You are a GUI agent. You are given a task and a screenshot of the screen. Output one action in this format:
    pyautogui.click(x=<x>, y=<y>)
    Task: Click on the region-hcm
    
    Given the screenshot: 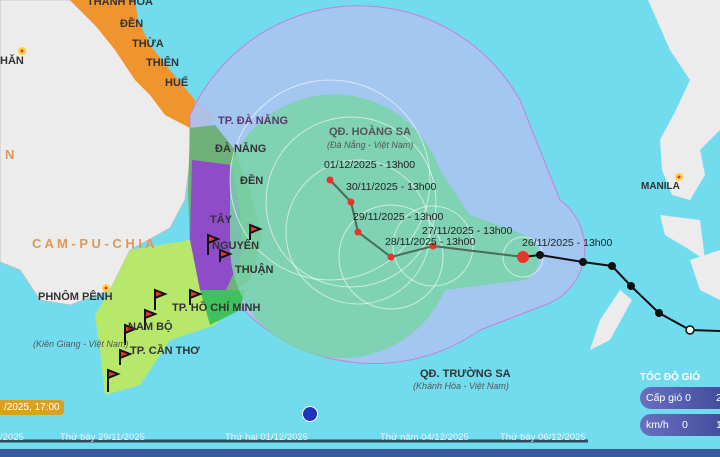 What is the action you would take?
    pyautogui.click(x=222, y=307)
    